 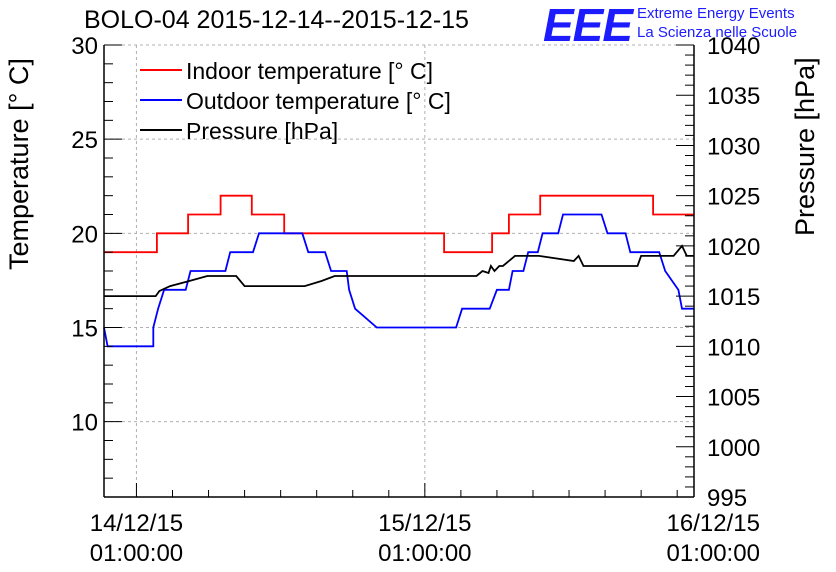 I want to click on y-tick-label-right: 1005, so click(x=733, y=398).